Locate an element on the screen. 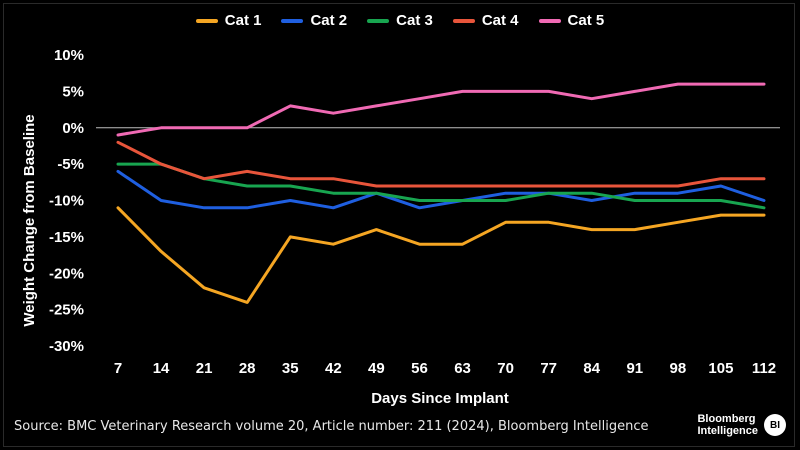 The image size is (800, 450). x-tick-label: 105 is located at coordinates (720, 368).